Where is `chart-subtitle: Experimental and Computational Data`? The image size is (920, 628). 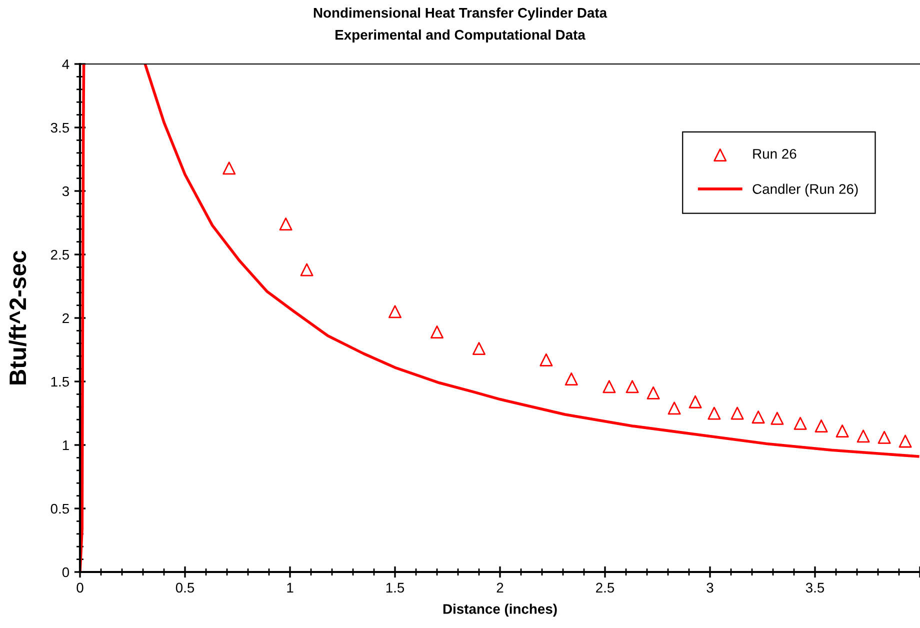 chart-subtitle: Experimental and Computational Data is located at coordinates (461, 36).